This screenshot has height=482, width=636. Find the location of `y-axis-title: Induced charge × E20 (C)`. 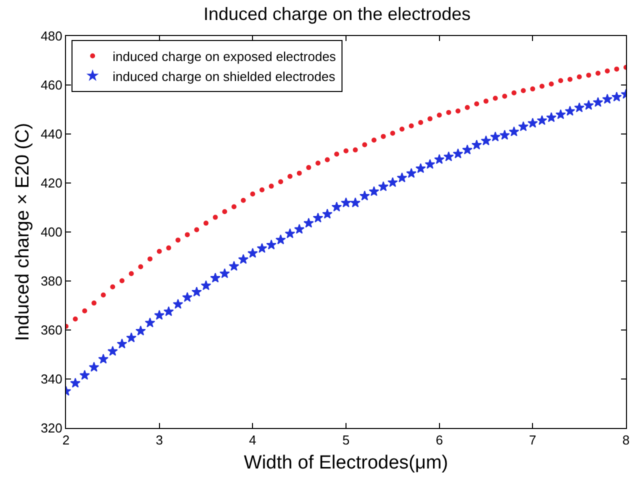

y-axis-title: Induced charge × E20 (C) is located at coordinates (23, 232).